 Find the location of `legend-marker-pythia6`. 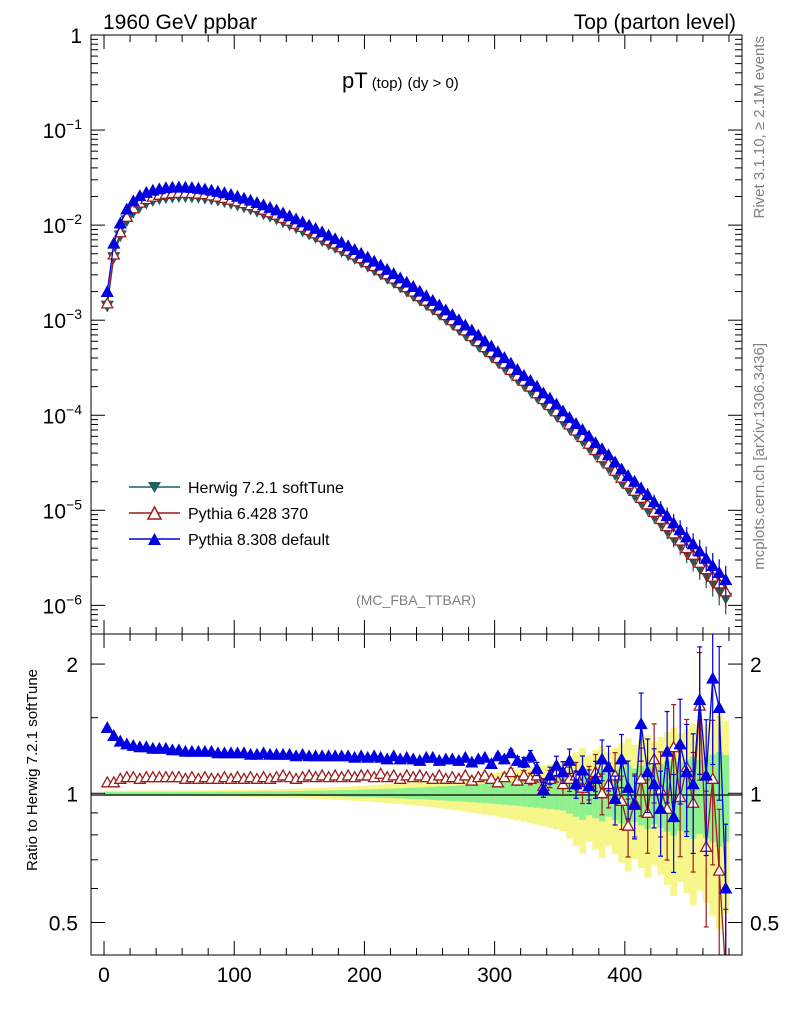

legend-marker-pythia6 is located at coordinates (154, 512).